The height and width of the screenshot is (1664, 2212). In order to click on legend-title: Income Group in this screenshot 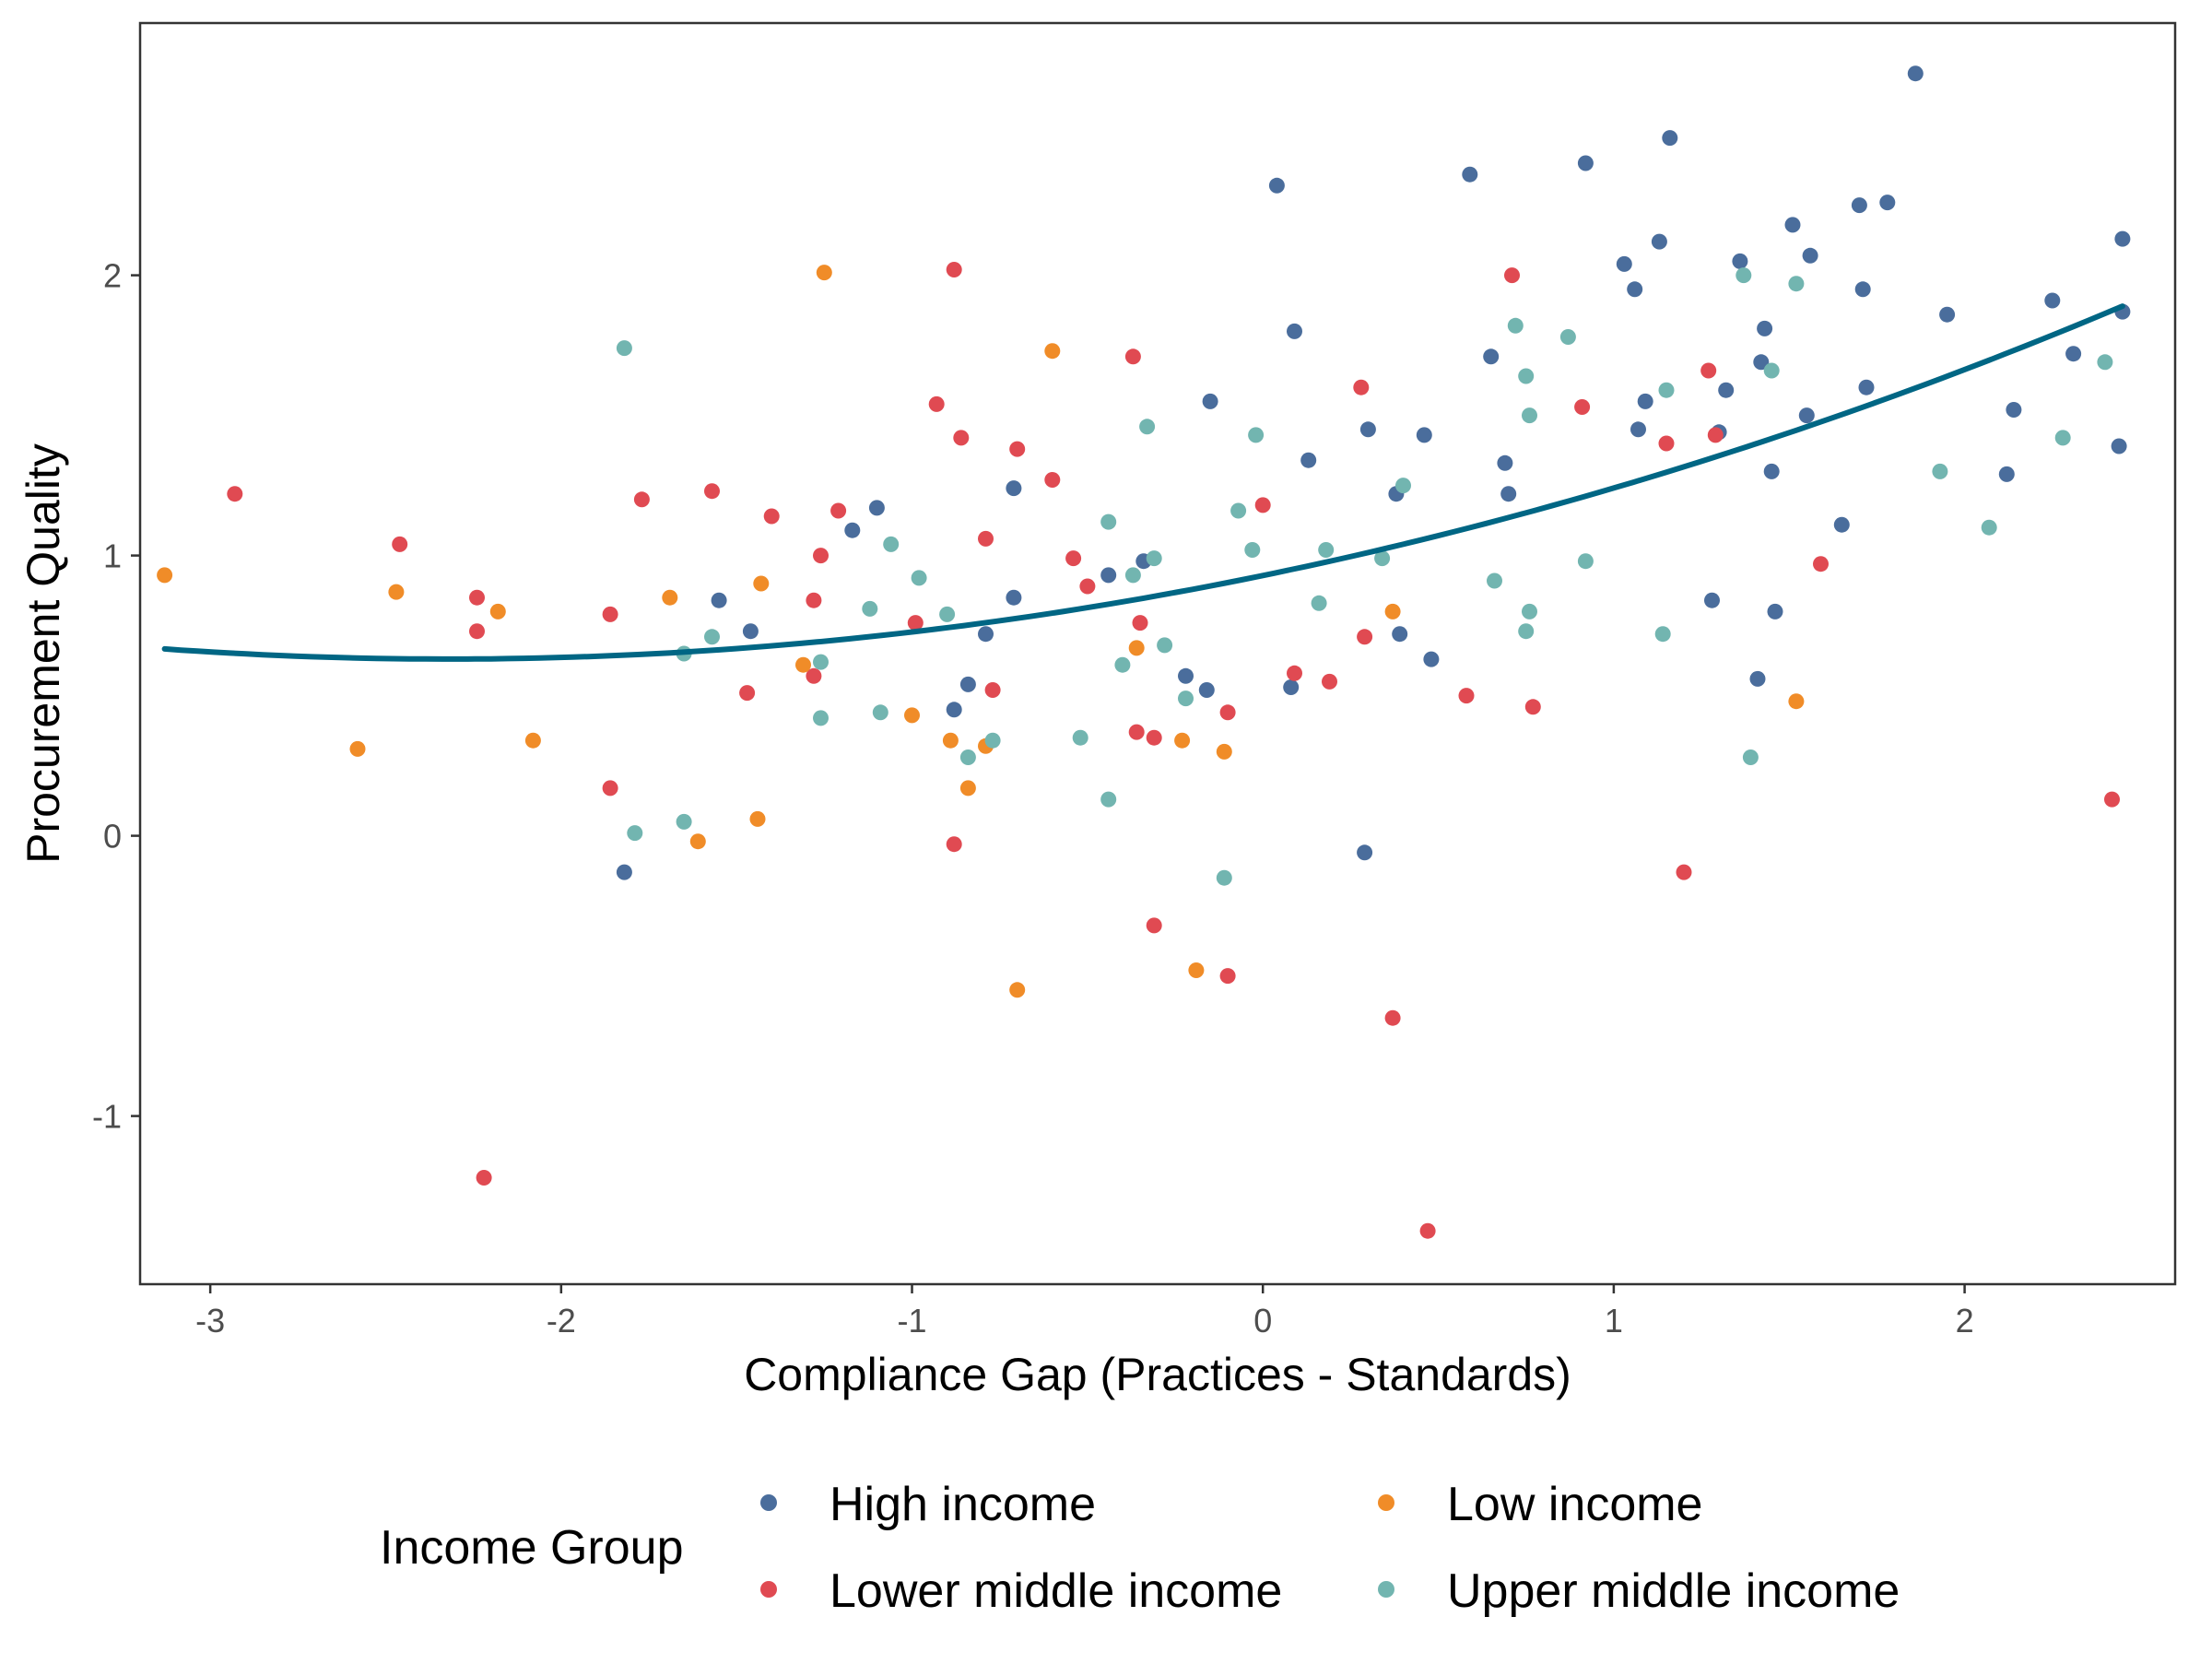, I will do `click(532, 1548)`.